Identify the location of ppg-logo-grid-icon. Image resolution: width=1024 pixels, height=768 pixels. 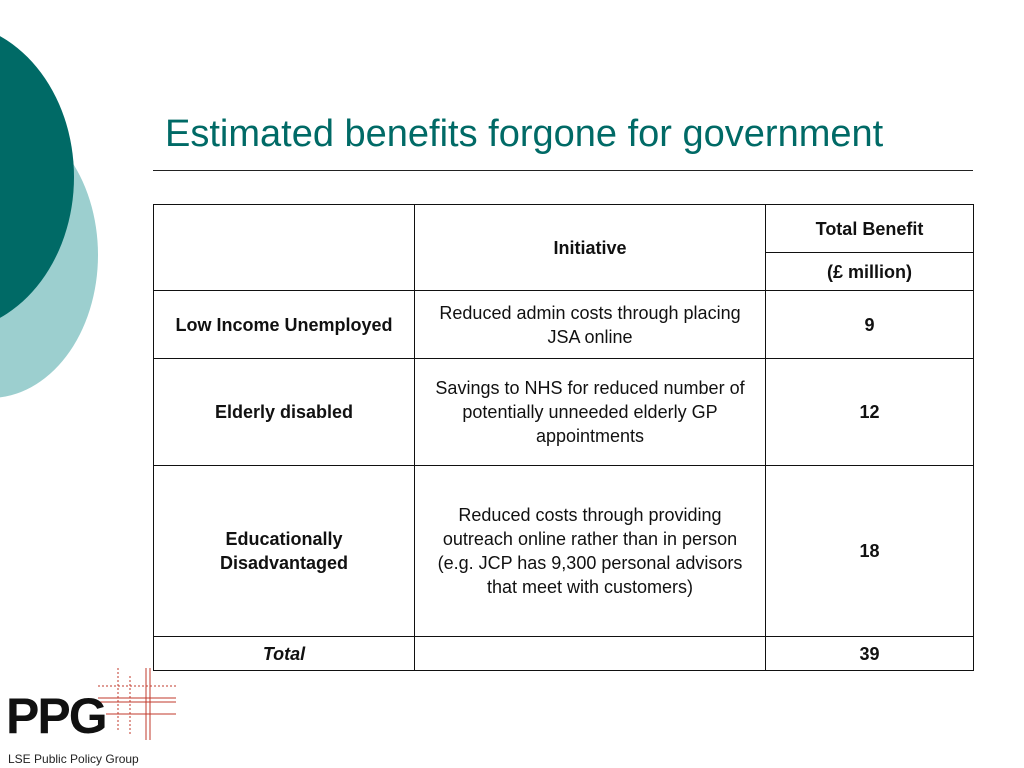
(137, 704).